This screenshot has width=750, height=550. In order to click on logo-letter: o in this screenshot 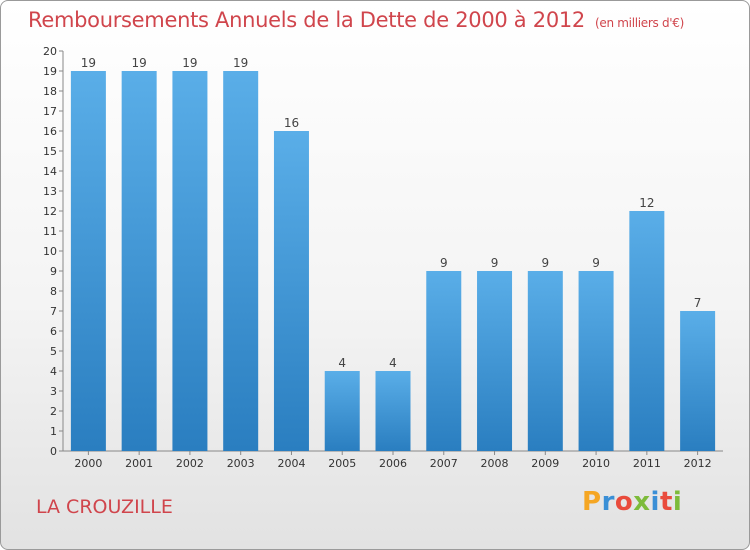, I will do `click(624, 502)`.